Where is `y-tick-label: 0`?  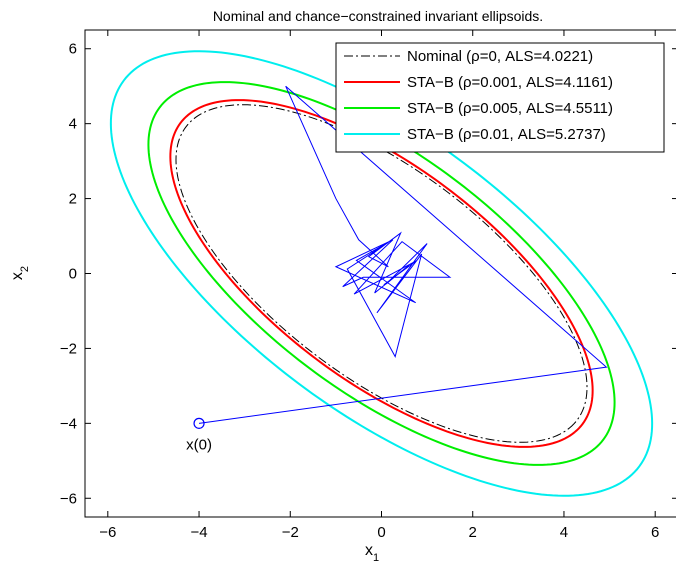
y-tick-label: 0 is located at coordinates (73, 274).